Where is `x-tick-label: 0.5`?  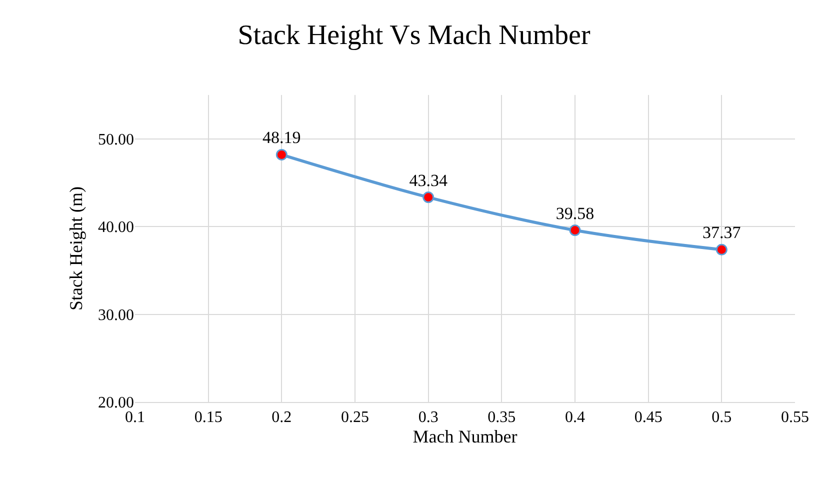
x-tick-label: 0.5 is located at coordinates (722, 417).